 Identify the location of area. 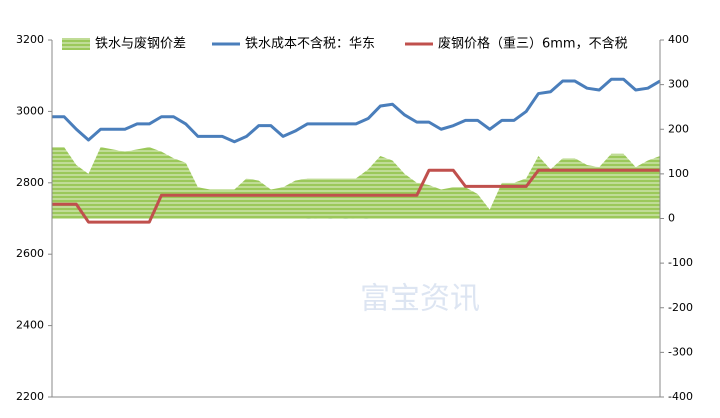
(356, 183).